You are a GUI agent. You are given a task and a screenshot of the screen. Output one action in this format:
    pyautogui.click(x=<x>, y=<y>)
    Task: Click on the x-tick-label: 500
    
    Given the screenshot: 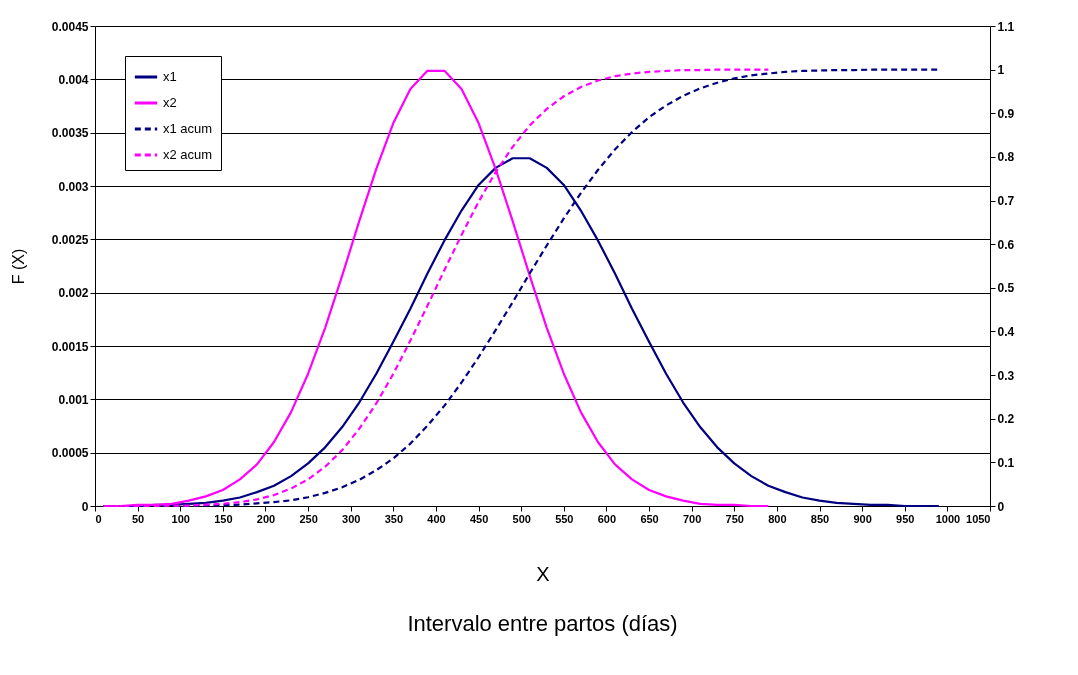 What is the action you would take?
    pyautogui.click(x=521, y=518)
    